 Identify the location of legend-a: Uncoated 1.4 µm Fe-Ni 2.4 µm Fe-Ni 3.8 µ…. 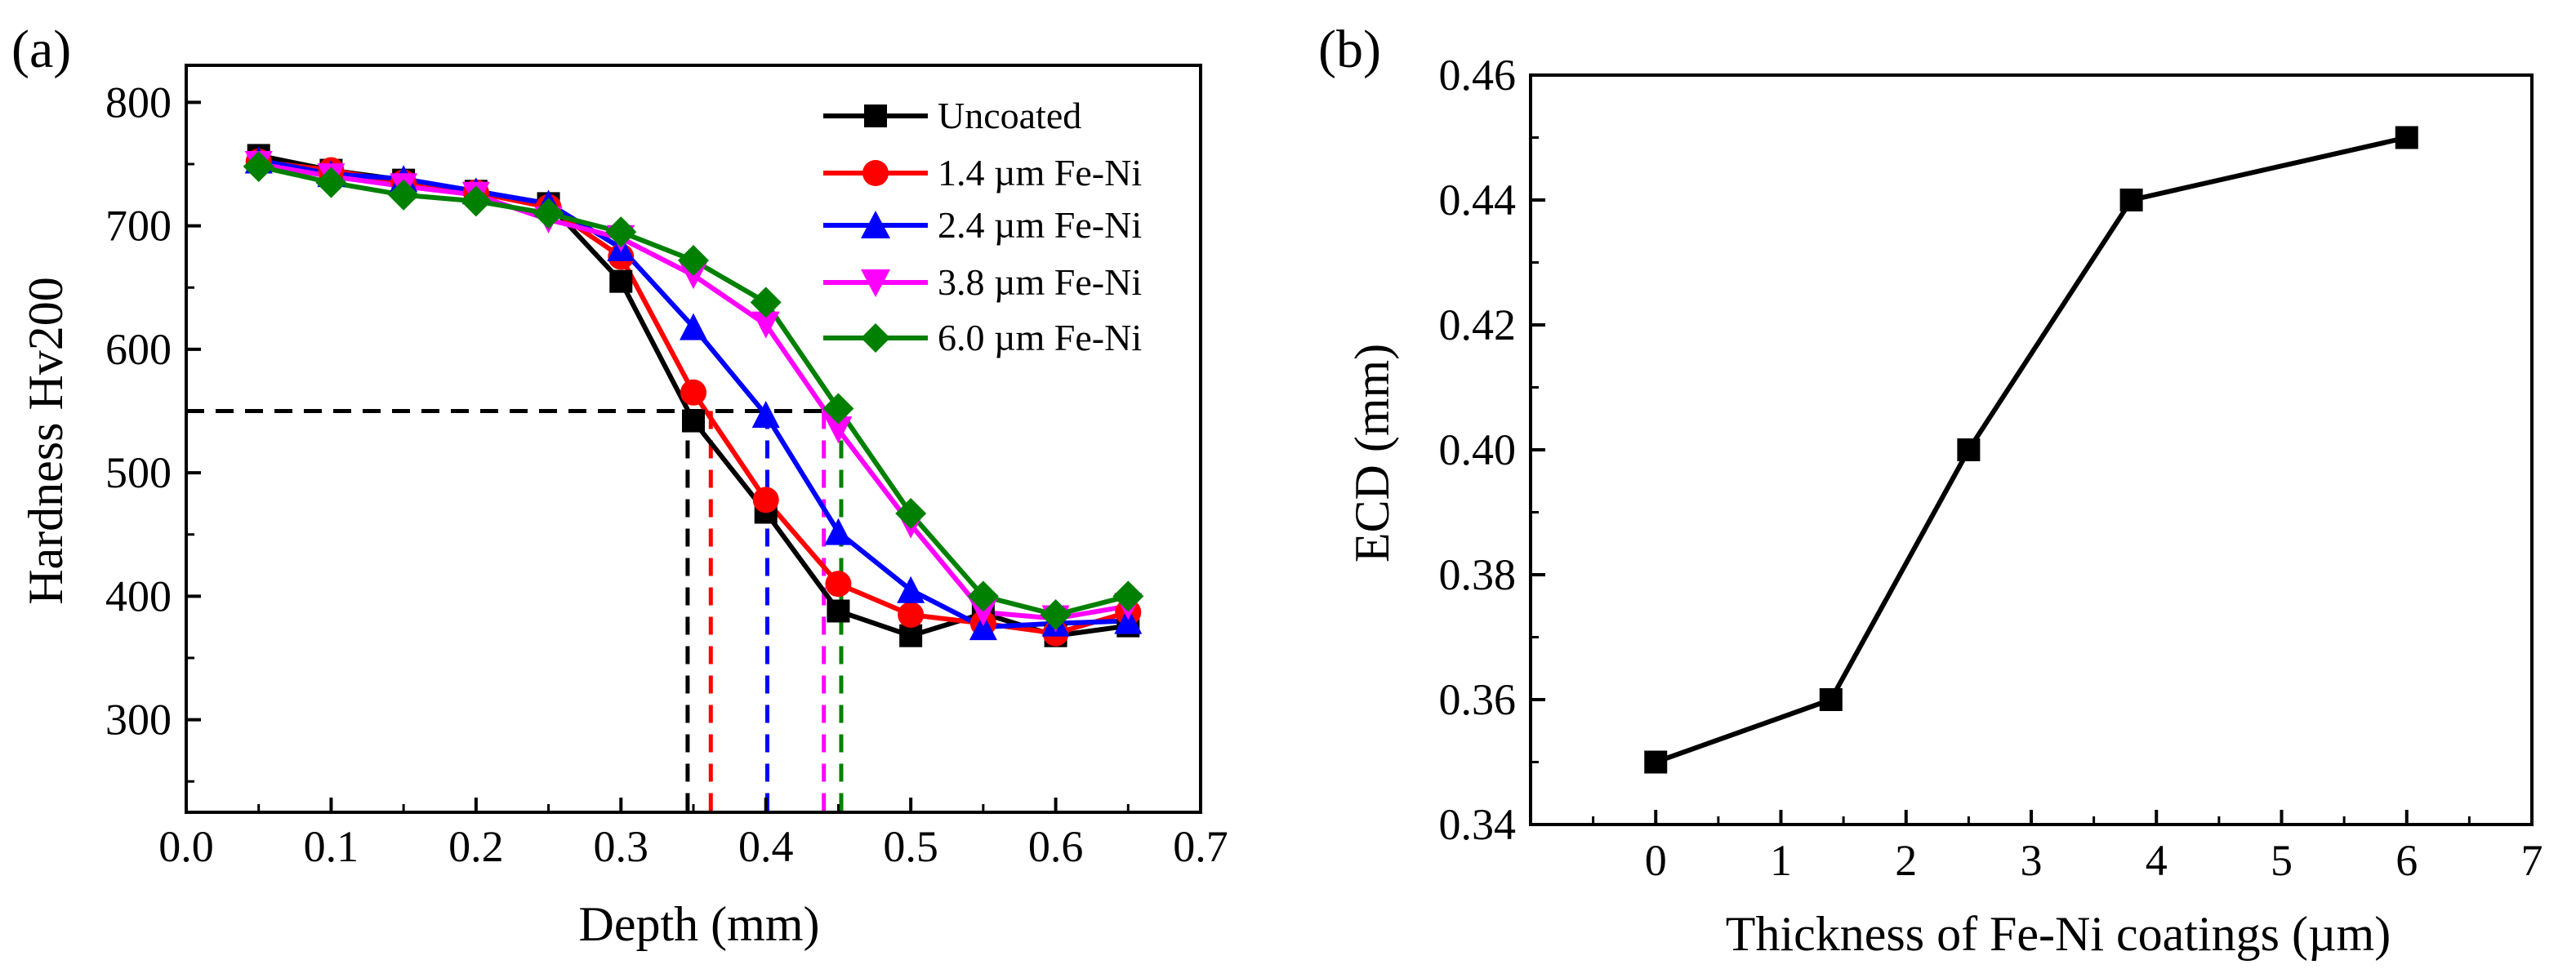
(982, 226).